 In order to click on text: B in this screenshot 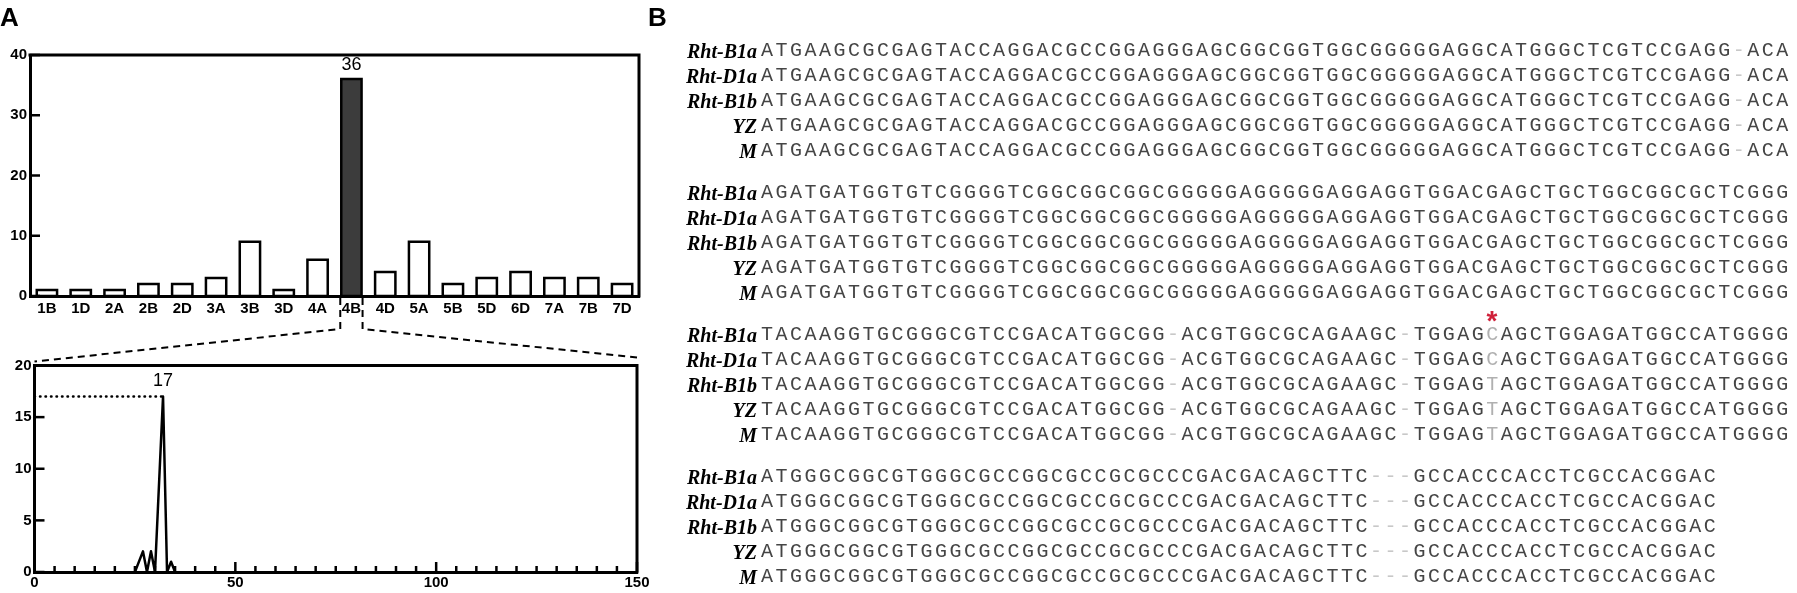, I will do `click(657, 17)`.